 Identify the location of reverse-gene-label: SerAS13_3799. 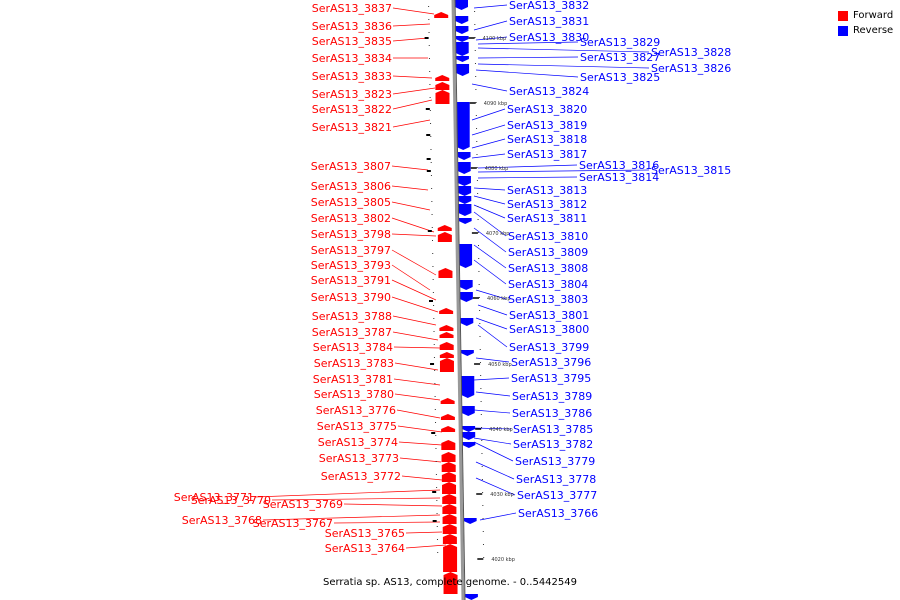
(549, 347).